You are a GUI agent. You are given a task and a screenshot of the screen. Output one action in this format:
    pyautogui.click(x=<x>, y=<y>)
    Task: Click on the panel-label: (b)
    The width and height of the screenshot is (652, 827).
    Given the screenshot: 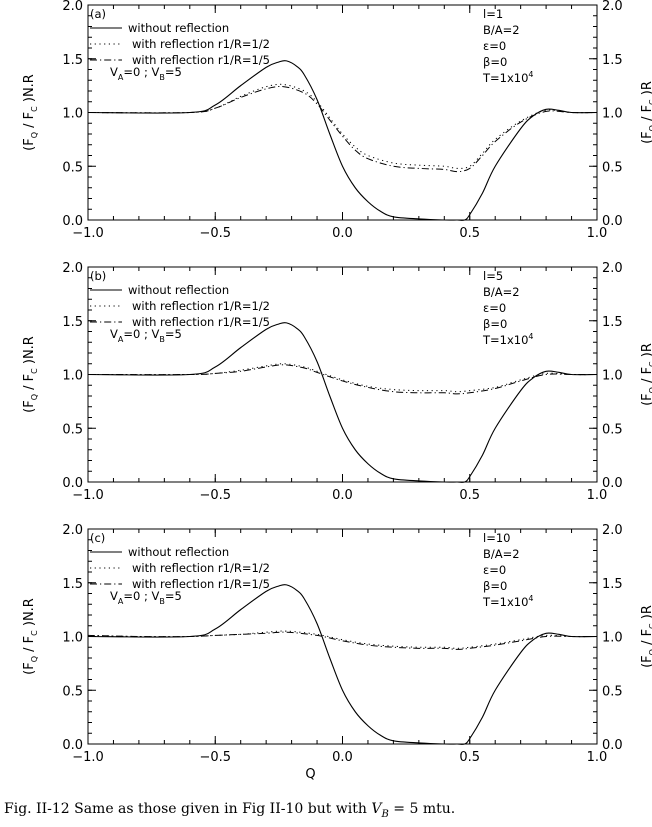 What is the action you would take?
    pyautogui.click(x=98, y=276)
    